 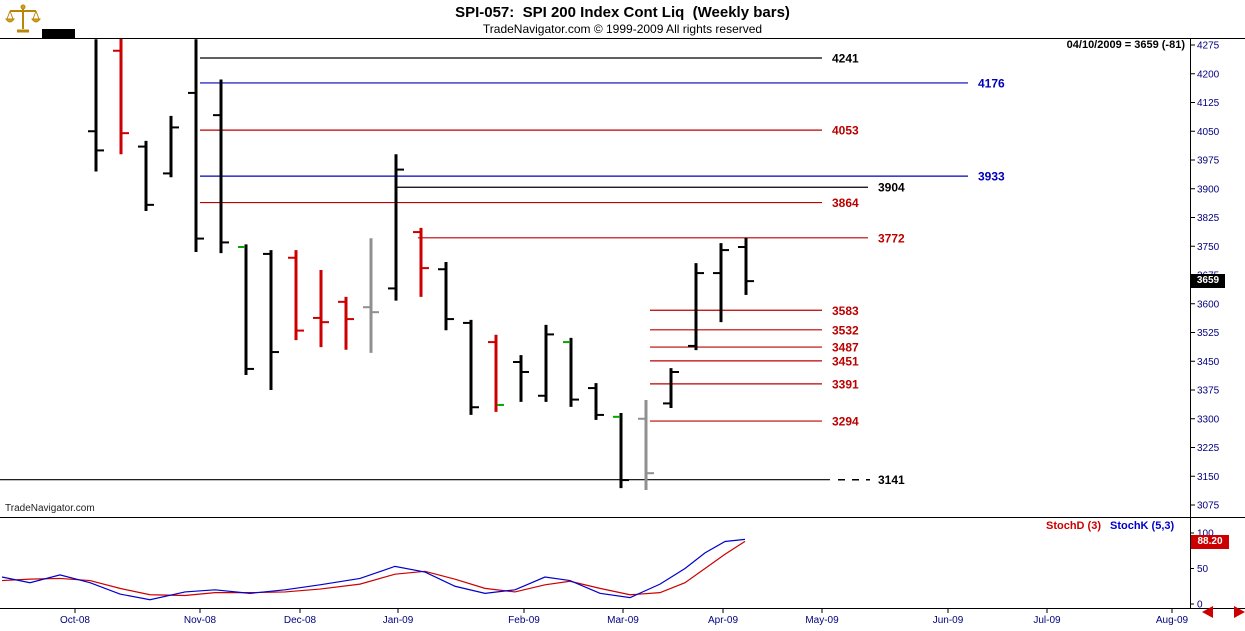 I want to click on level-label-4176: 4176, so click(x=991, y=83).